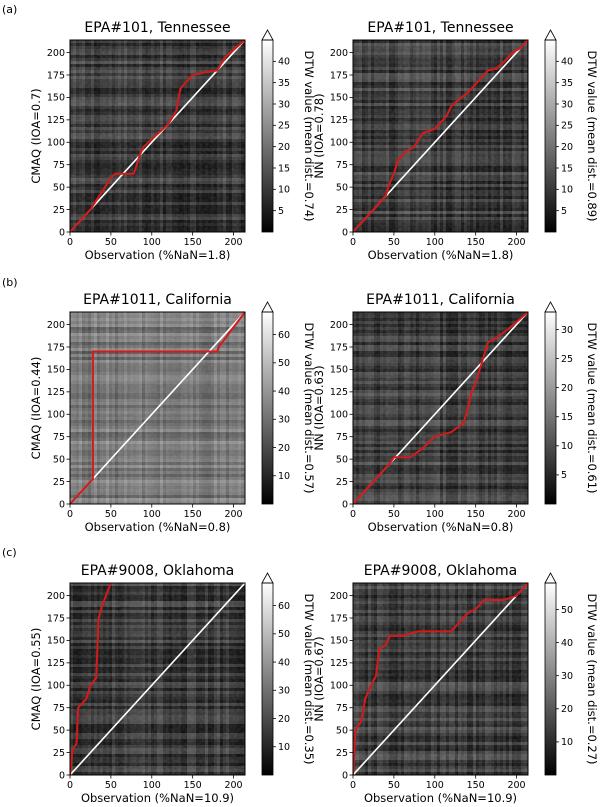 The width and height of the screenshot is (614, 807). What do you see at coordinates (440, 300) in the screenshot?
I see `chart-title: EPA#1011, California` at bounding box center [440, 300].